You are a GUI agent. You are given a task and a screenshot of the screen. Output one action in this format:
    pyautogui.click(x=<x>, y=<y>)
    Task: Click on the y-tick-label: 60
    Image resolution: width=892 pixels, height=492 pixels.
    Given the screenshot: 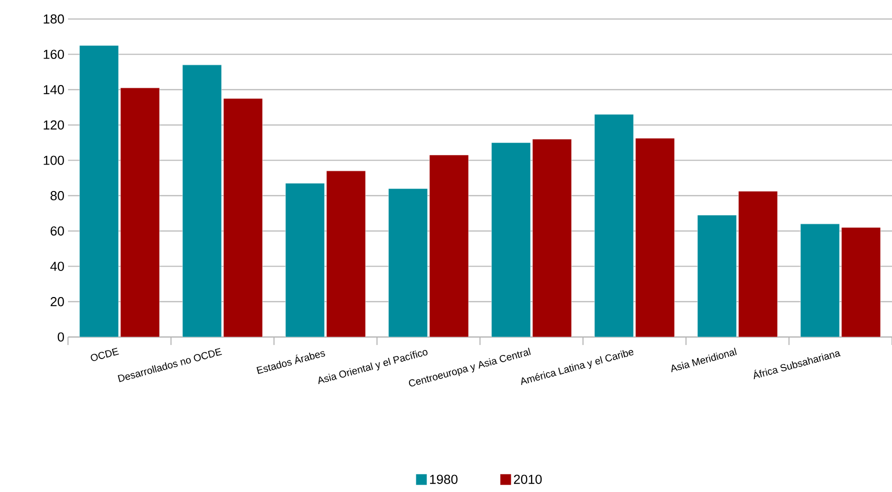 What is the action you would take?
    pyautogui.click(x=57, y=231)
    